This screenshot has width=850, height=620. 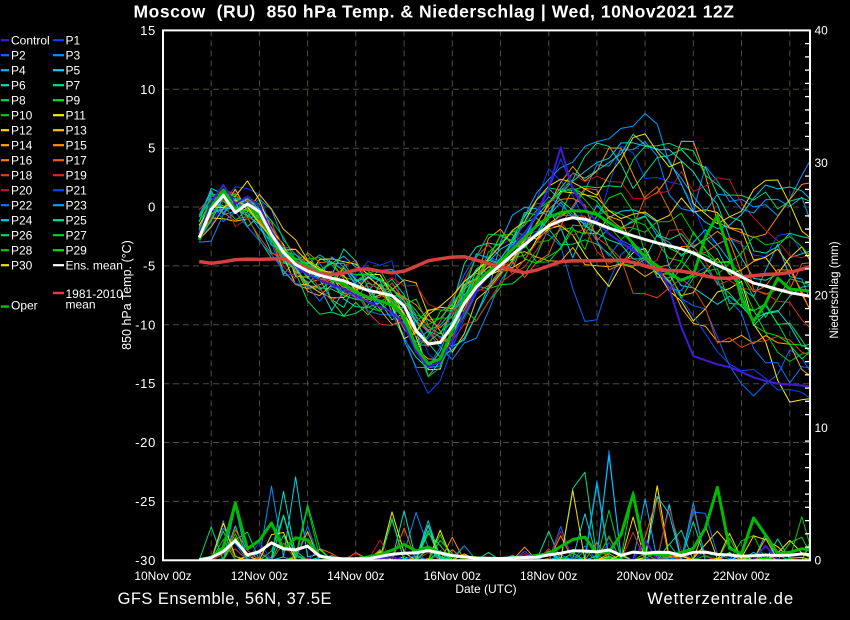 I want to click on svg-text: P17, so click(x=77, y=161).